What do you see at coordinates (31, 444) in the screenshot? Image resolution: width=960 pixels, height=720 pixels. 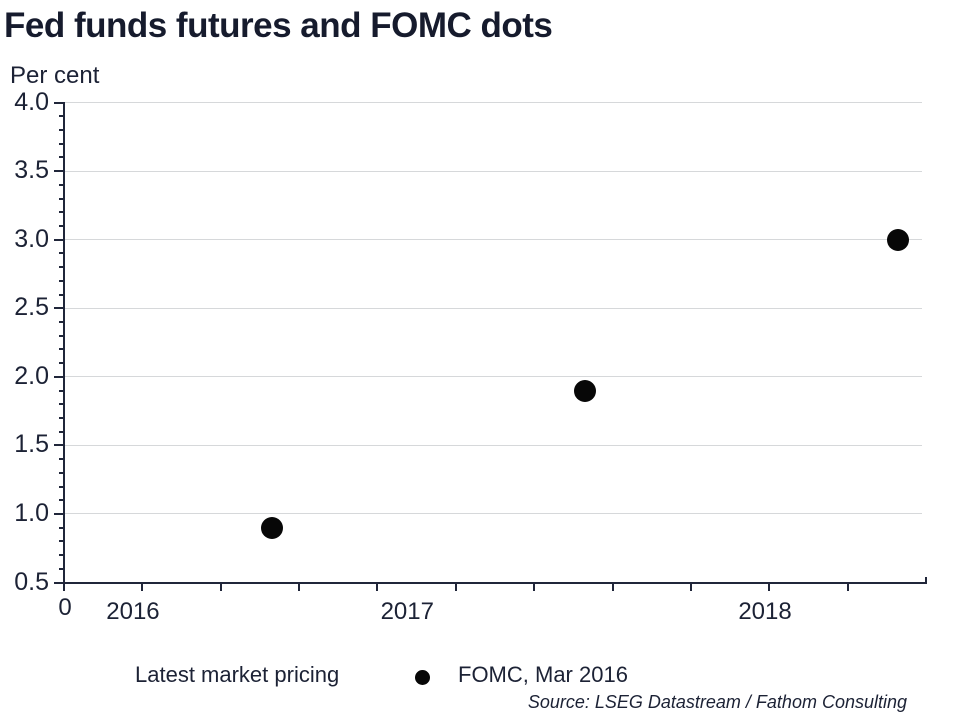 I see `y-tick-label: 1.5` at bounding box center [31, 444].